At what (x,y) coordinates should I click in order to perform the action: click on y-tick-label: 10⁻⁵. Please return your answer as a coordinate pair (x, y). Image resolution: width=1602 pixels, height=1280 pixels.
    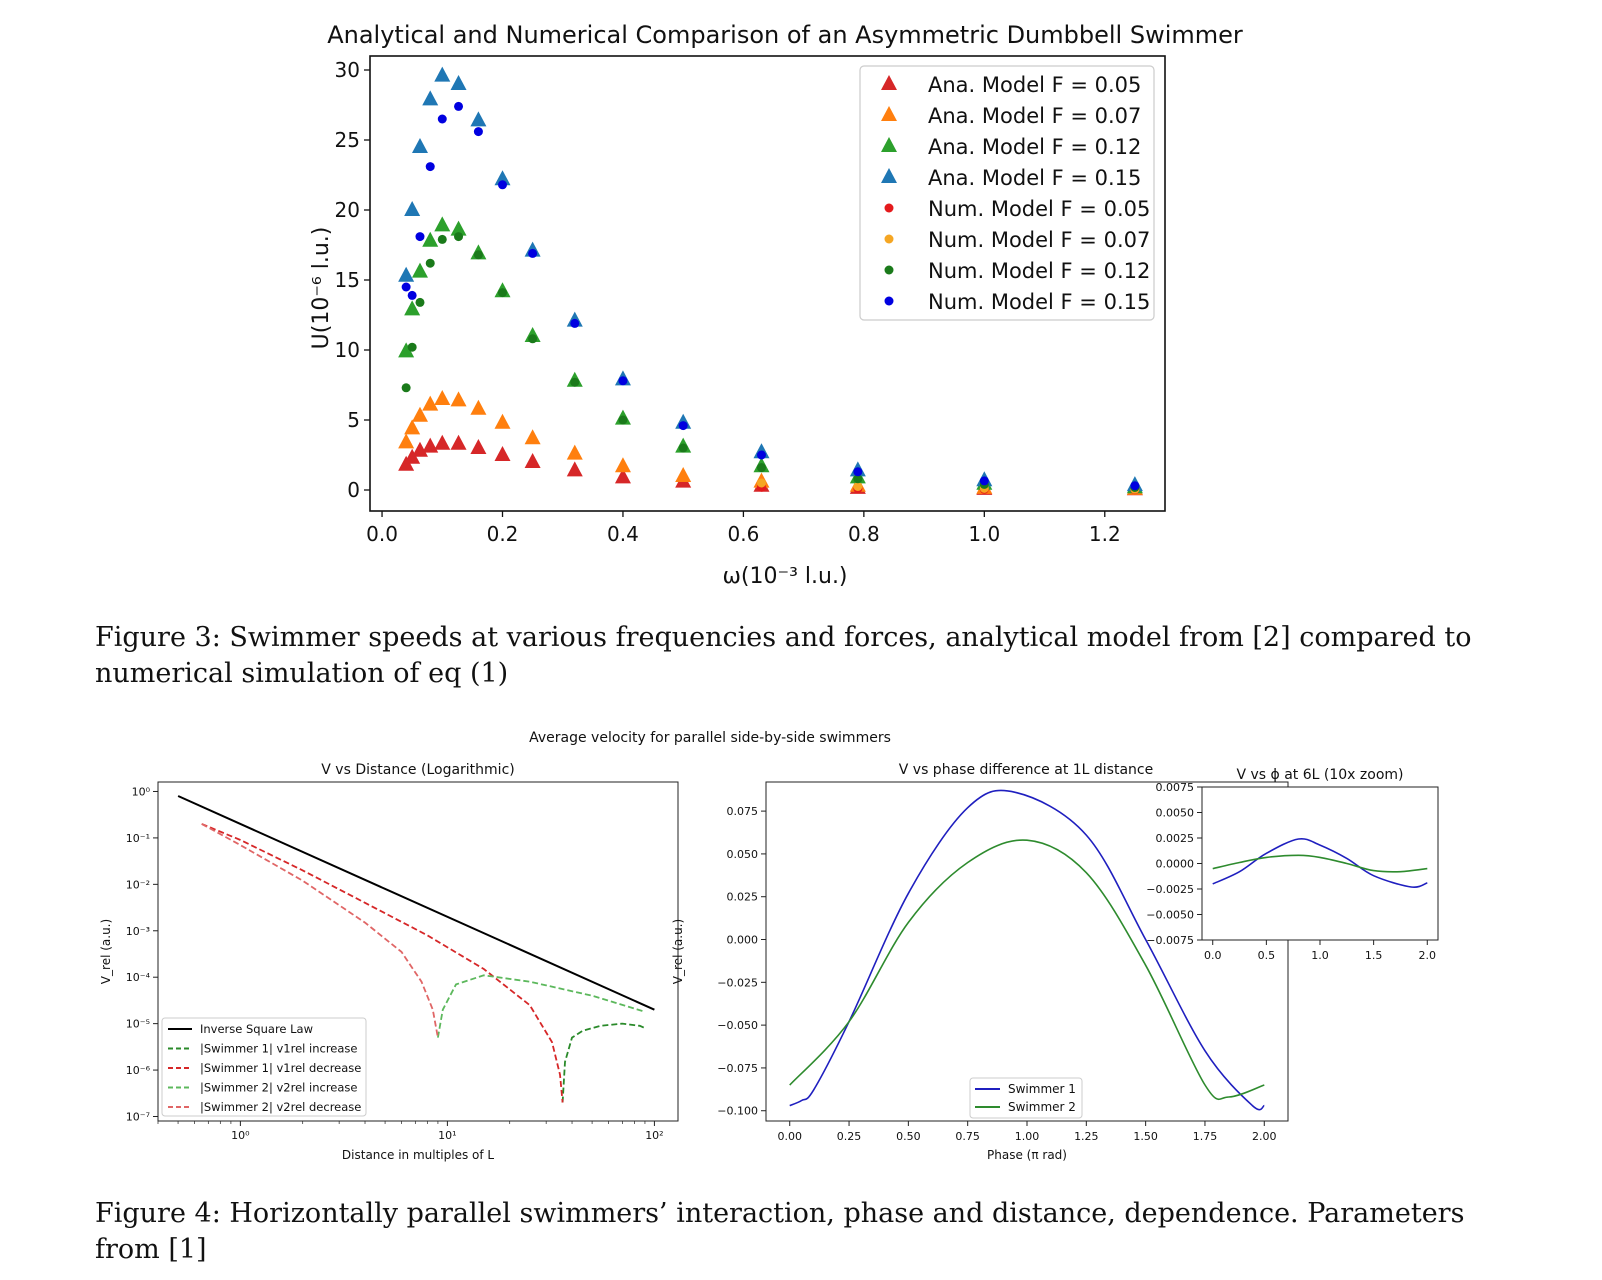
    Looking at the image, I should click on (138, 1024).